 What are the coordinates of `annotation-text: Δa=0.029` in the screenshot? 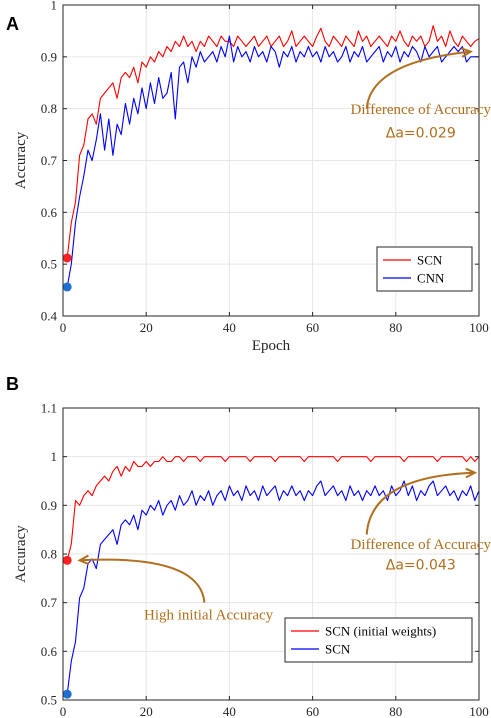 It's located at (421, 134).